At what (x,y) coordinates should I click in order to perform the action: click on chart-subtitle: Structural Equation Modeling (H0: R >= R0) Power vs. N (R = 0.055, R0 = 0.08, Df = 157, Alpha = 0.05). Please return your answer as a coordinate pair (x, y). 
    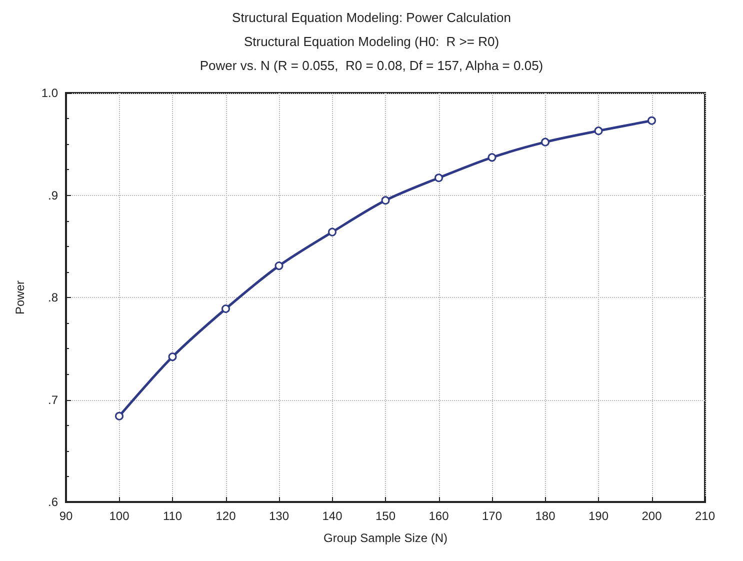
    Looking at the image, I should click on (372, 53).